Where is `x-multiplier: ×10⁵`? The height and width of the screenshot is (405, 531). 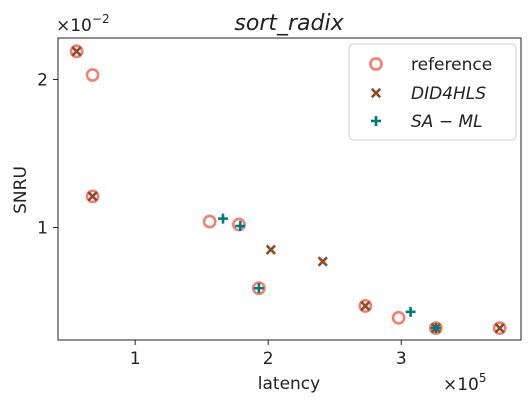 x-multiplier: ×10⁵ is located at coordinates (465, 383).